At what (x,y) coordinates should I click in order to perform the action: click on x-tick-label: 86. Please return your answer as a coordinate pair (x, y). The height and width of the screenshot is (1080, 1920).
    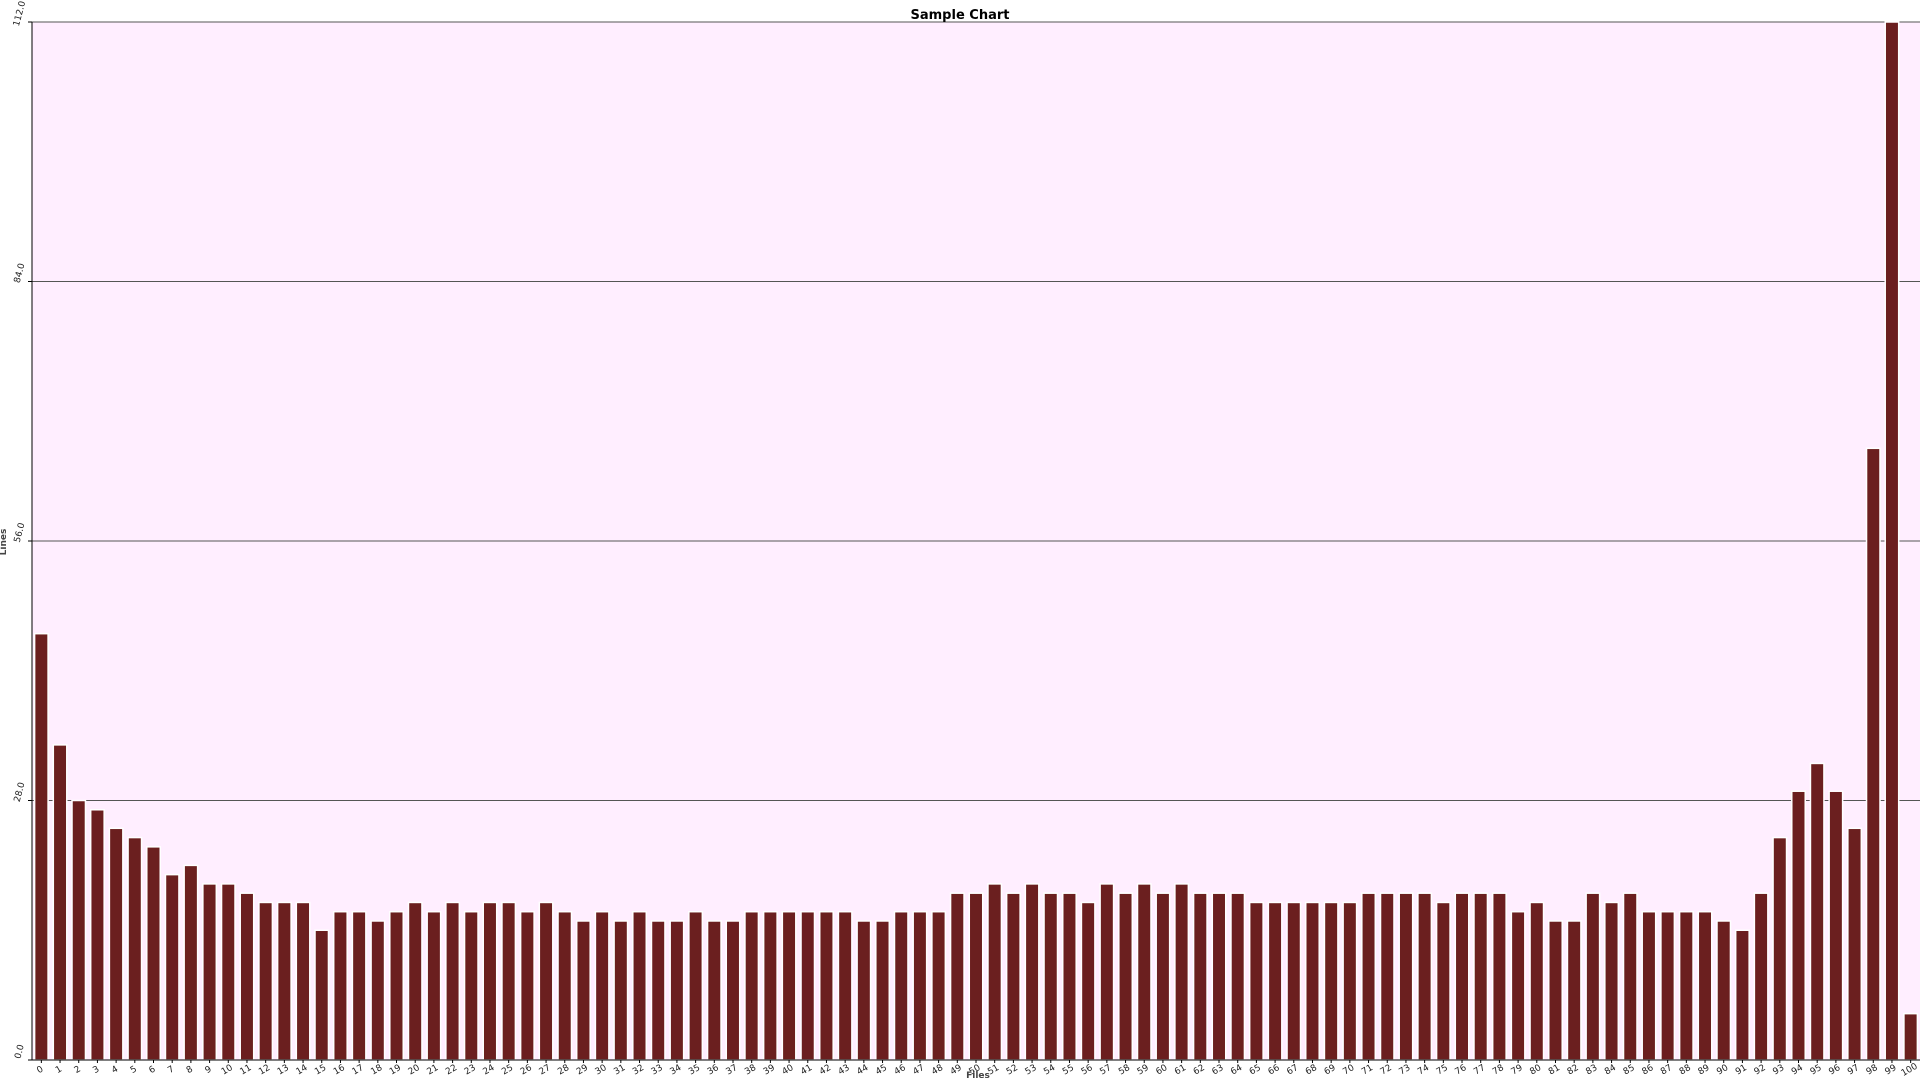
    Looking at the image, I should click on (1647, 1070).